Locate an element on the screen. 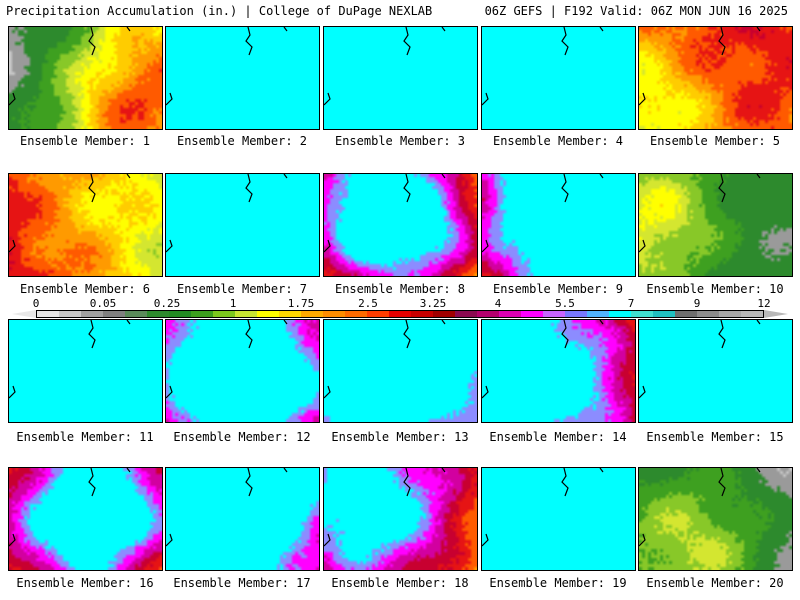 The width and height of the screenshot is (800, 600). ensemble-member-label: Ensemble Member: 5 is located at coordinates (715, 141).